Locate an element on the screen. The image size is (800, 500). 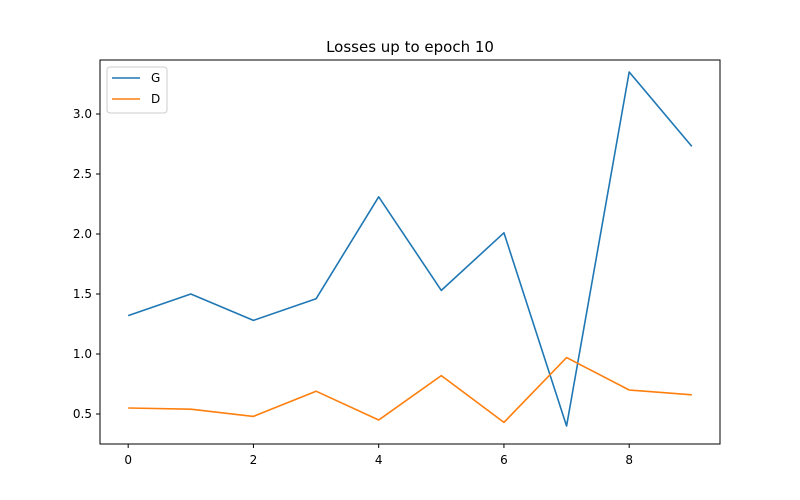
legend-label-g: G is located at coordinates (155, 78).